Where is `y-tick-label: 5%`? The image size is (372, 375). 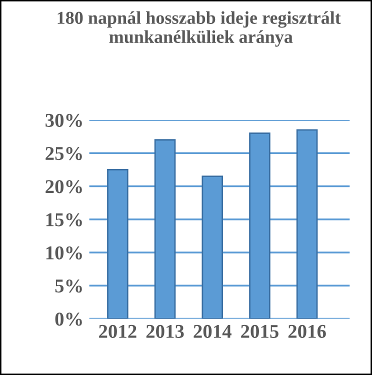
y-tick-label: 5% is located at coordinates (68, 286).